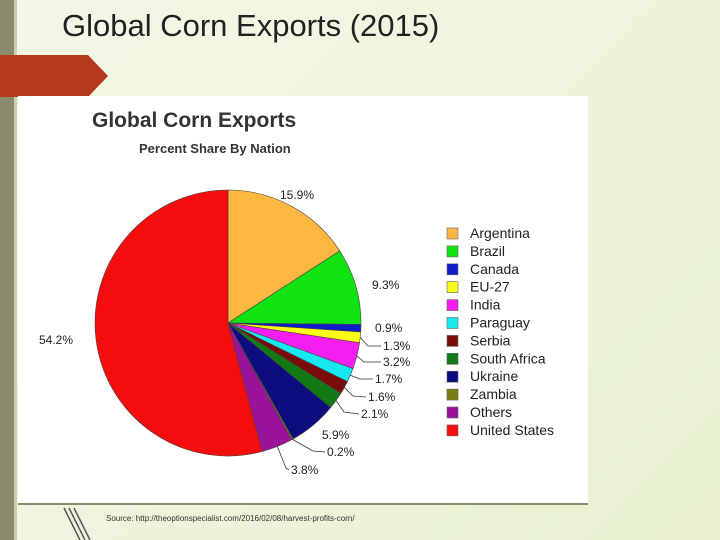 This screenshot has width=720, height=540. I want to click on slice-label: 54.2%, so click(56, 340).